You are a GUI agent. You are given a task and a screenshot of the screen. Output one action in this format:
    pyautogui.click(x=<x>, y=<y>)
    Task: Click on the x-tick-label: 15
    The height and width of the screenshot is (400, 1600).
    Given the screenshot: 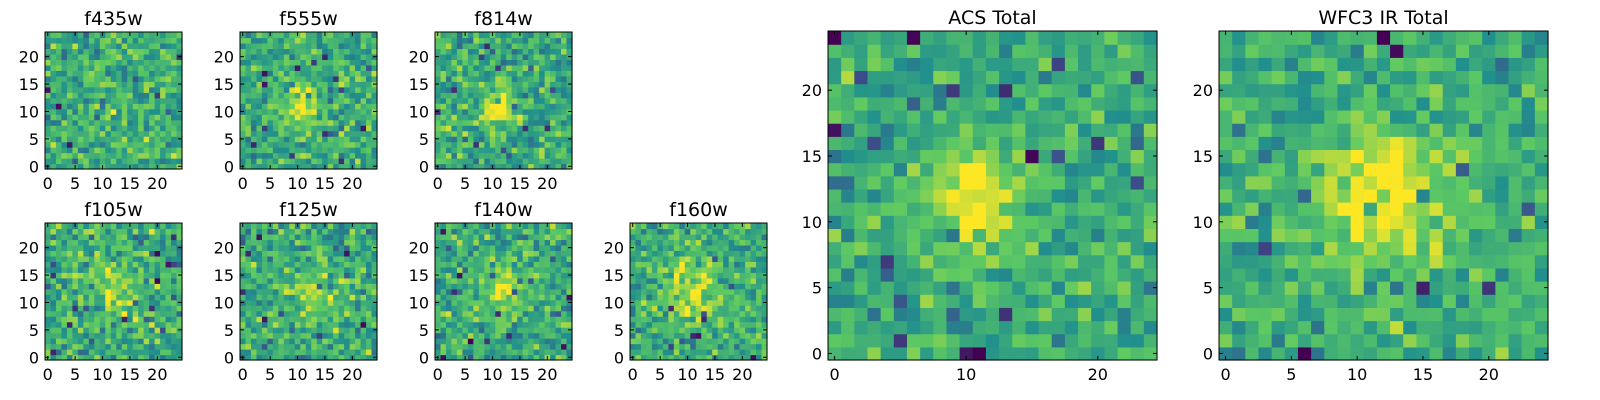 What is the action you would take?
    pyautogui.click(x=130, y=183)
    